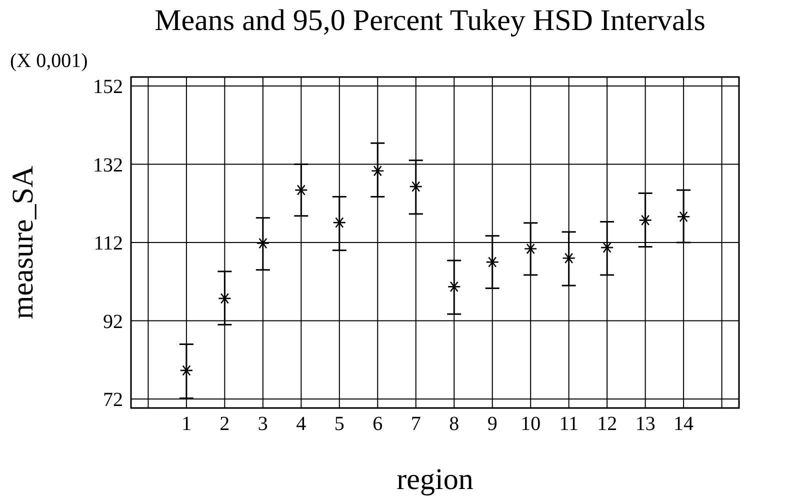  Describe the element at coordinates (301, 424) in the screenshot. I see `x-tick-label: 4` at that location.